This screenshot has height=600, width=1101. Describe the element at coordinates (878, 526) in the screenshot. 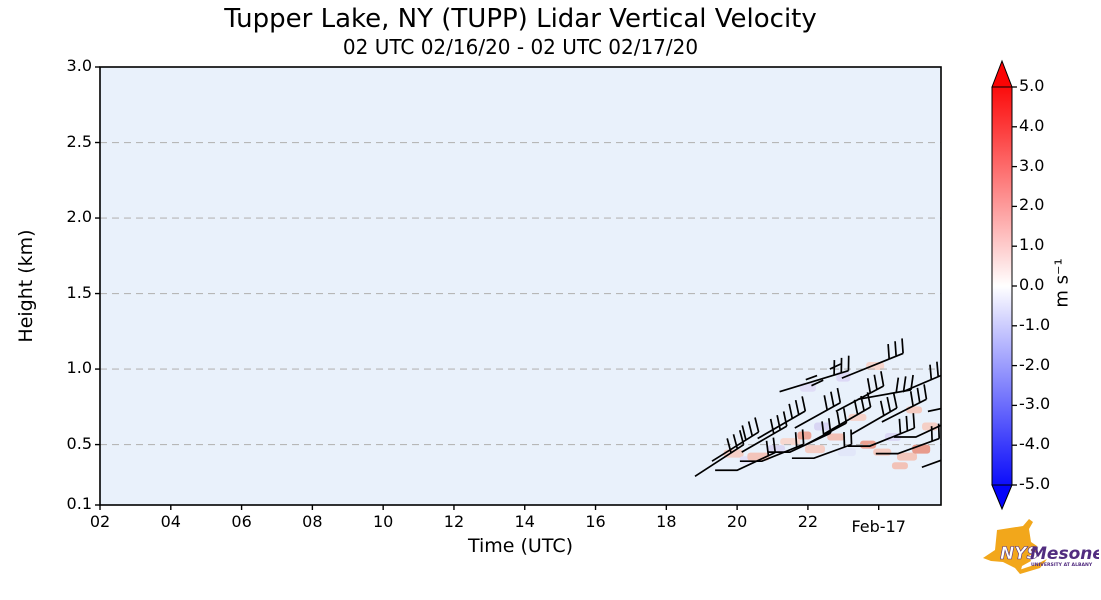

I see `x-tick-label-date: Feb-17` at that location.